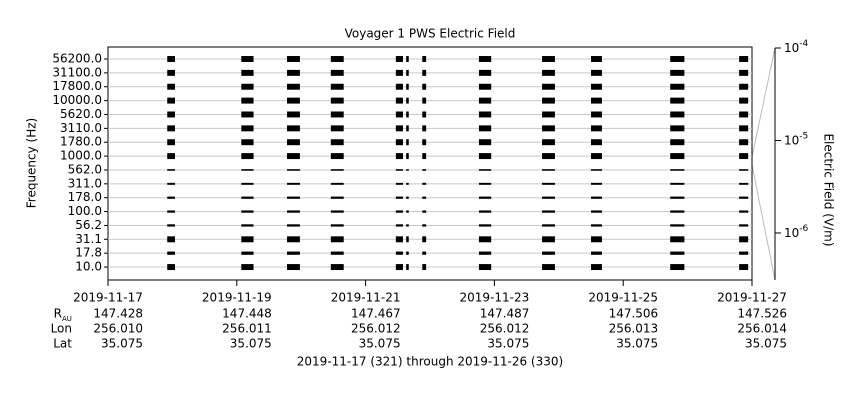  Describe the element at coordinates (495, 298) in the screenshot. I see `x-tick-label: 2019-11-23` at that location.